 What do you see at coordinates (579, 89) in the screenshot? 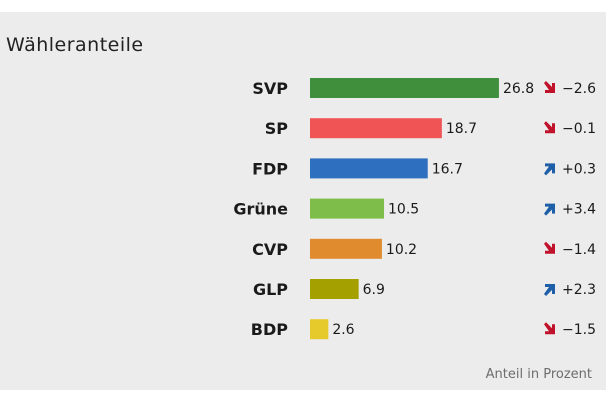
I see `change-label: −2.6` at bounding box center [579, 89].